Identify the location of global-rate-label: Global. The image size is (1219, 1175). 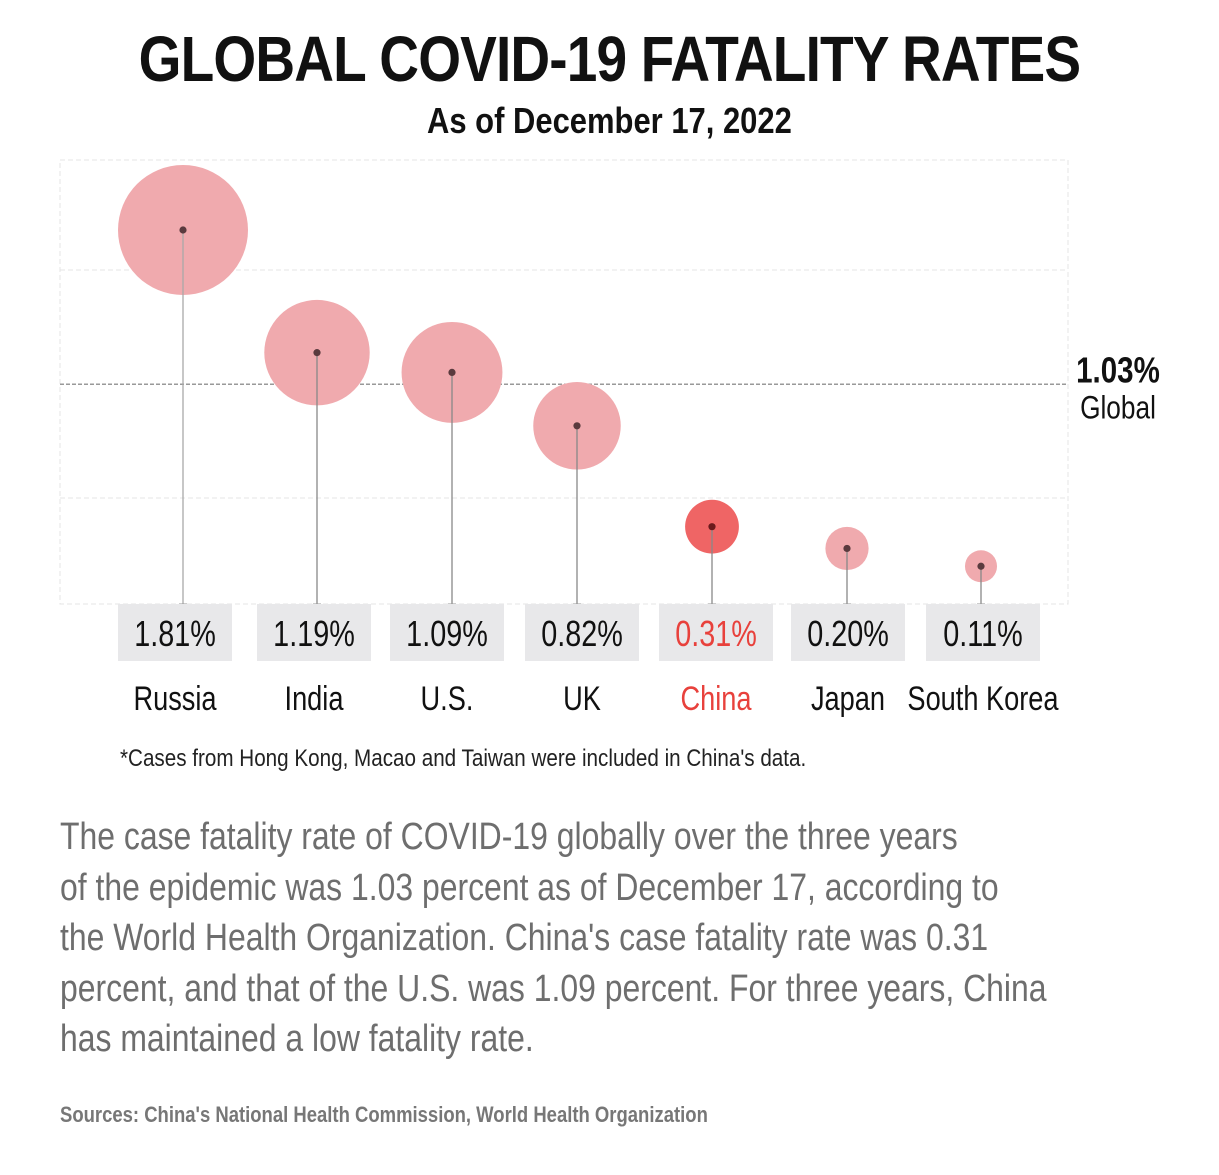
(1118, 408).